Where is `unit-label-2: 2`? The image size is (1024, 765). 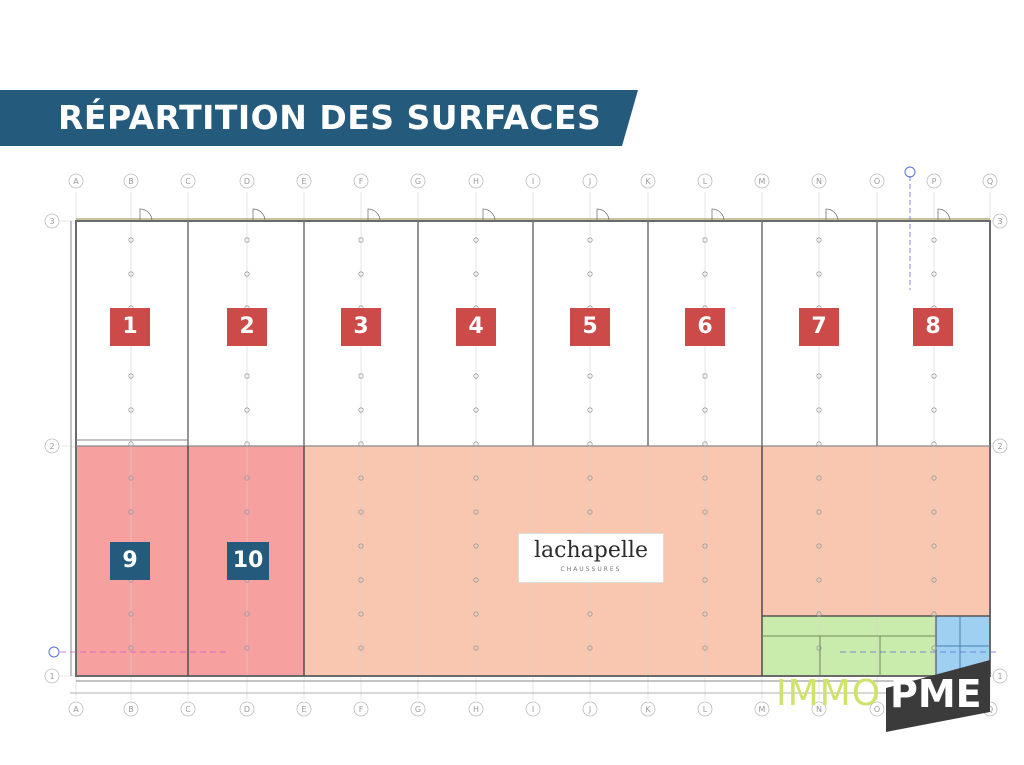 unit-label-2: 2 is located at coordinates (247, 327).